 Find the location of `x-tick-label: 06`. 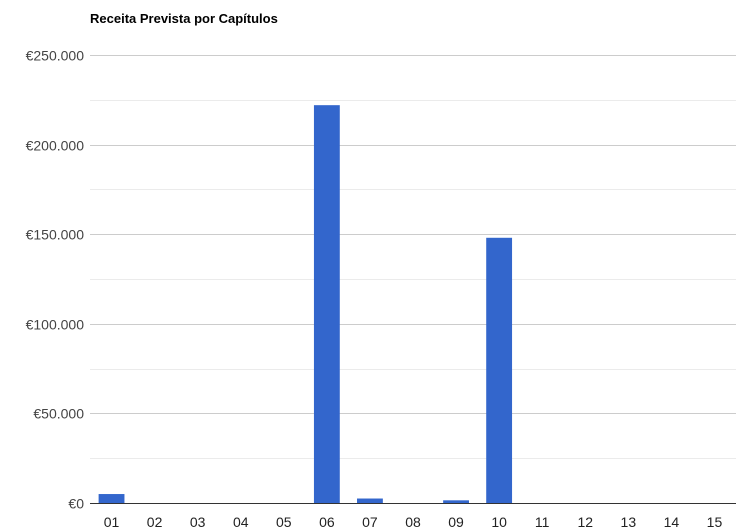

x-tick-label: 06 is located at coordinates (327, 522).